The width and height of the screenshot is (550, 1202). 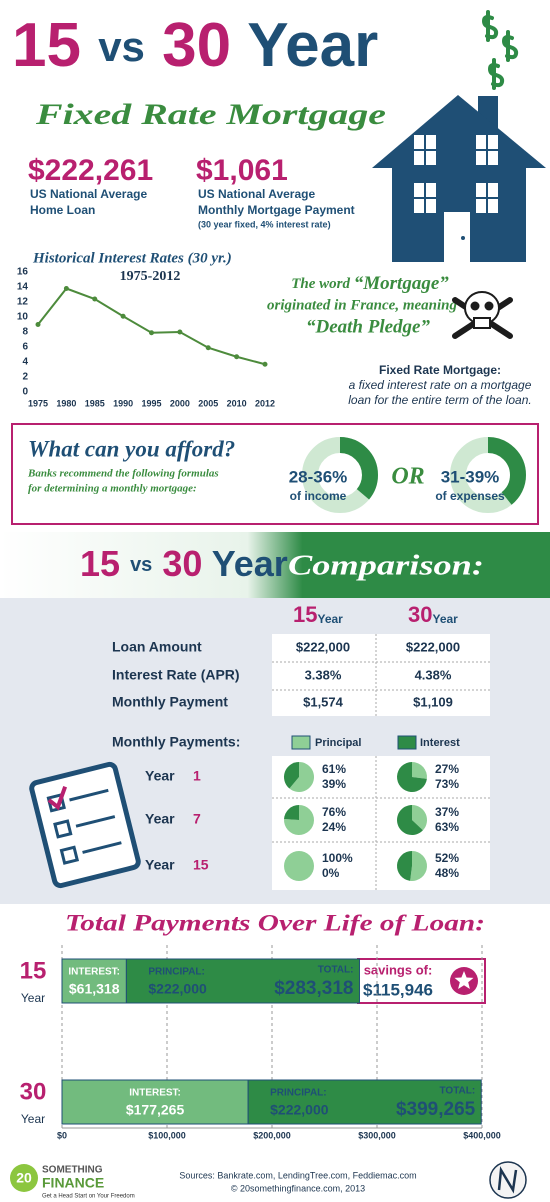 I want to click on logo-text: SOMETHING, so click(x=72, y=1170).